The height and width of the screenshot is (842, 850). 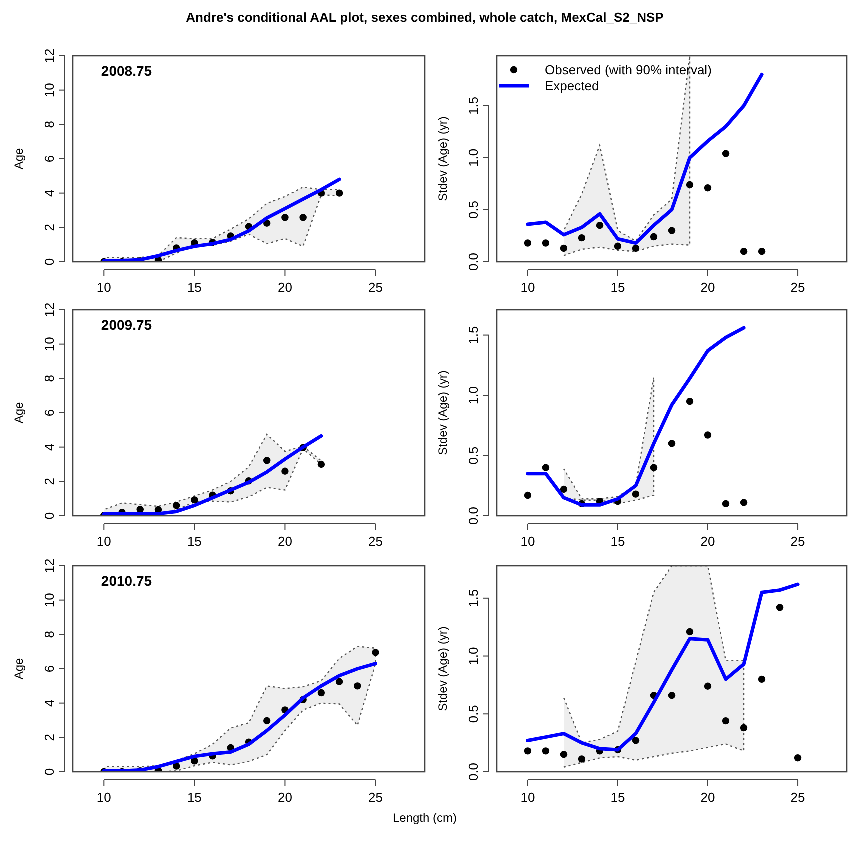 I want to click on annotation: 2008.75, so click(x=126, y=71).